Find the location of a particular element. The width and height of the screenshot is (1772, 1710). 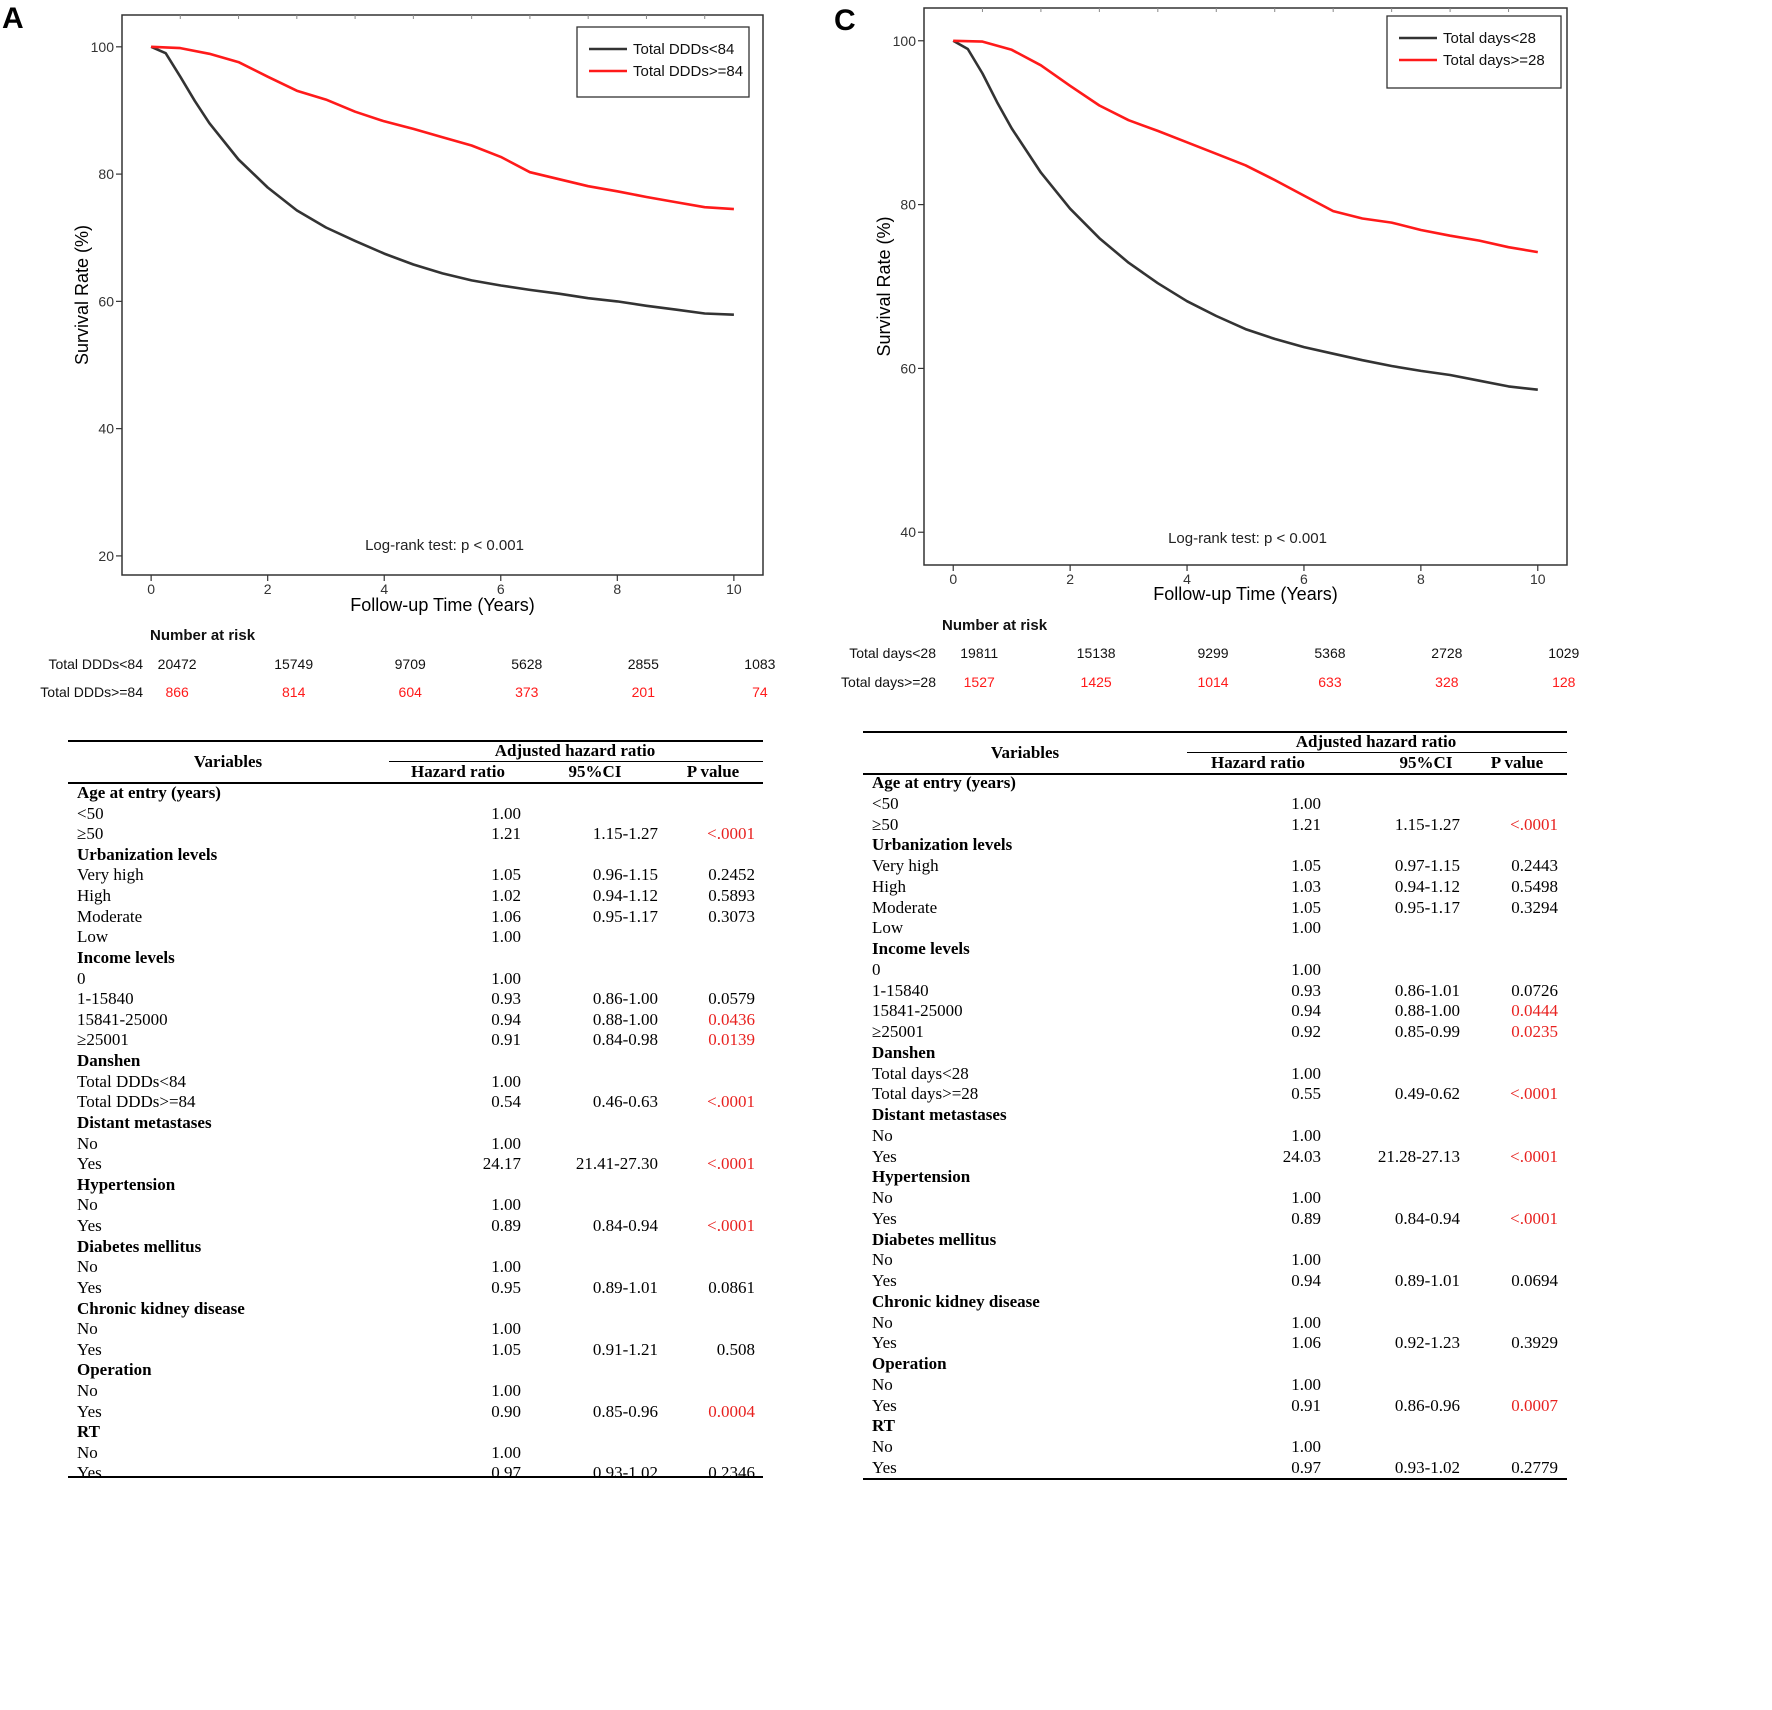

y-axis-title: Survival Rate (%) is located at coordinates (82, 295).